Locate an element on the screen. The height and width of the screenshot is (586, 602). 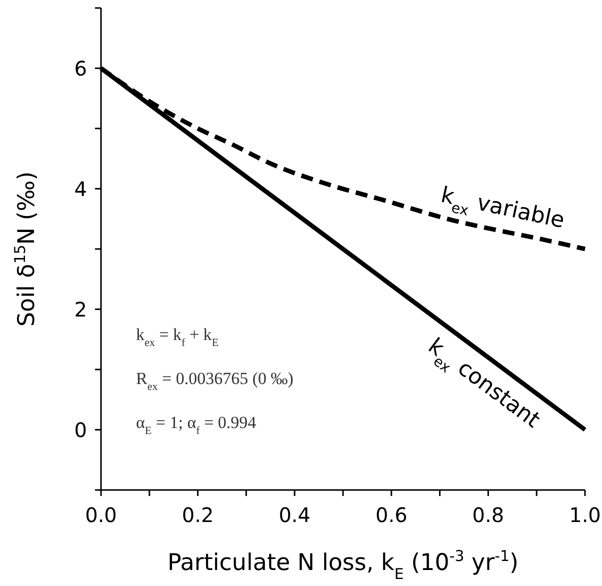
x-tick-label: 0.0 is located at coordinates (101, 515).